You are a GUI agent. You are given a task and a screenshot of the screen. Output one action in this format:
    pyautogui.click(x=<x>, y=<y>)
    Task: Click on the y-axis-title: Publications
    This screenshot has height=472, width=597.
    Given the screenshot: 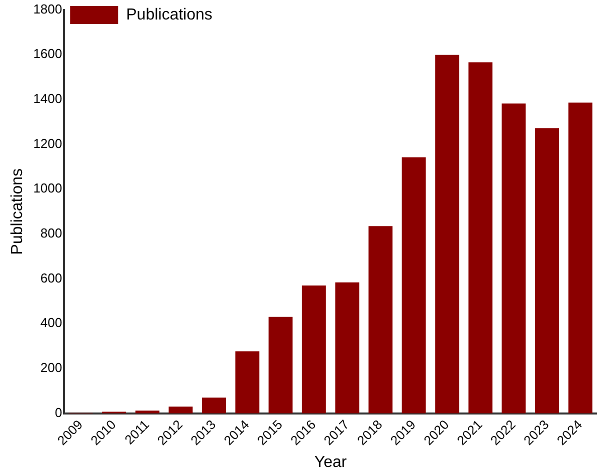 What is the action you would take?
    pyautogui.click(x=17, y=211)
    